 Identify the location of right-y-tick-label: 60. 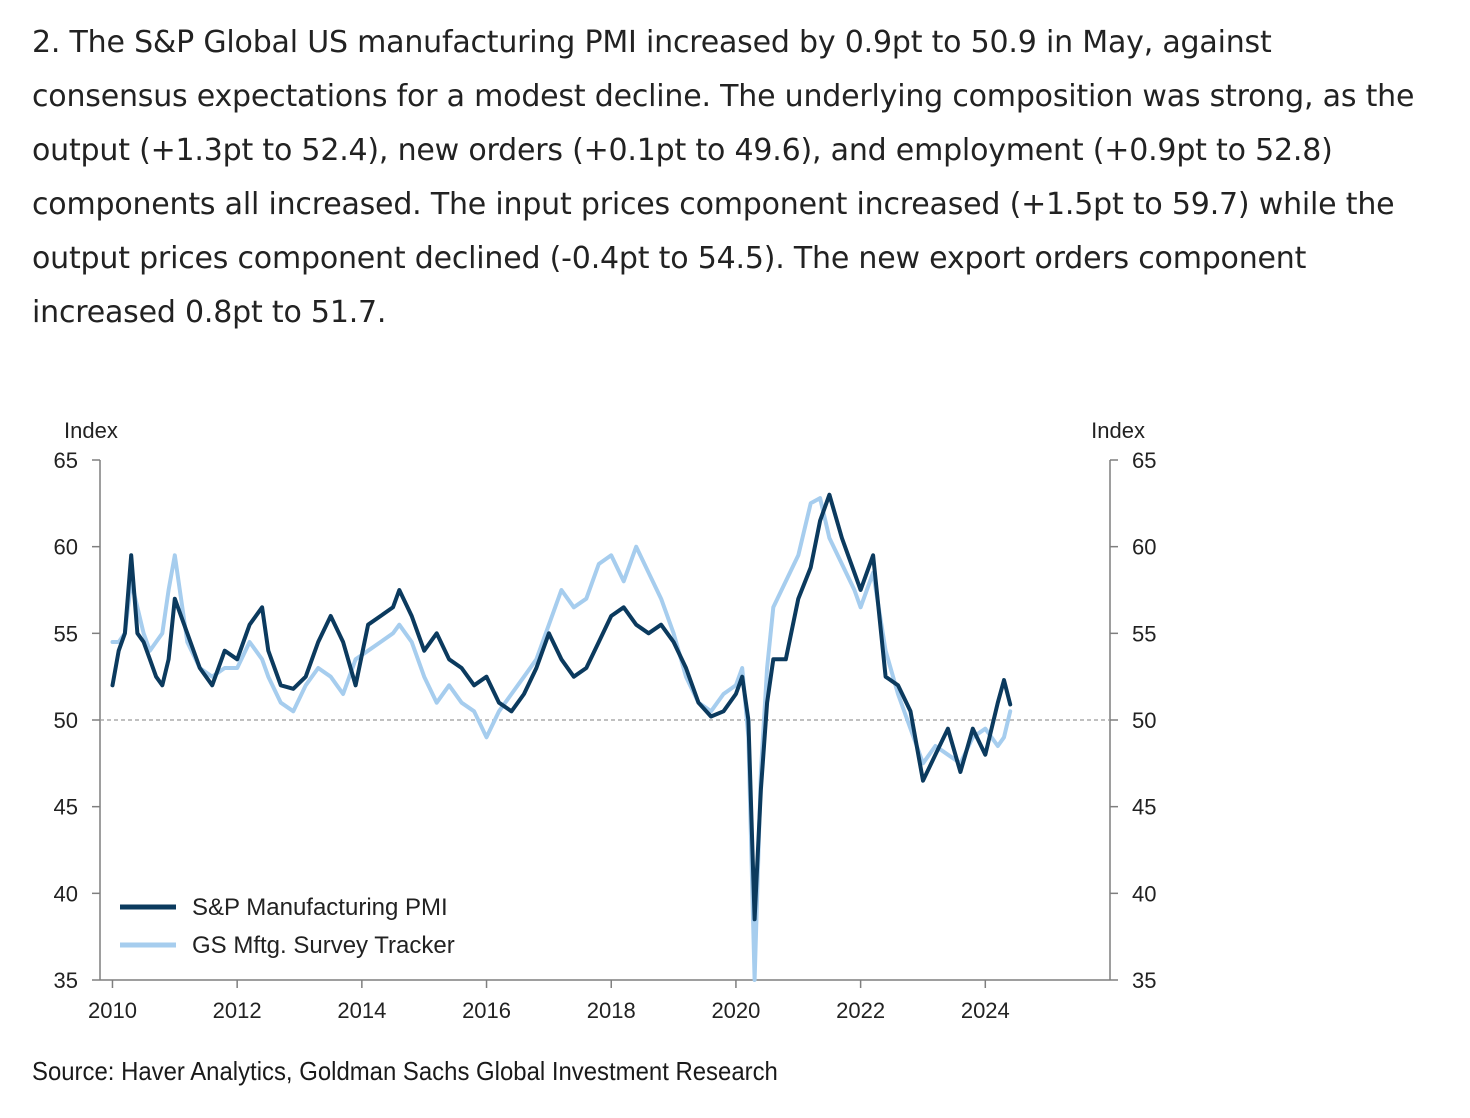
(1144, 547).